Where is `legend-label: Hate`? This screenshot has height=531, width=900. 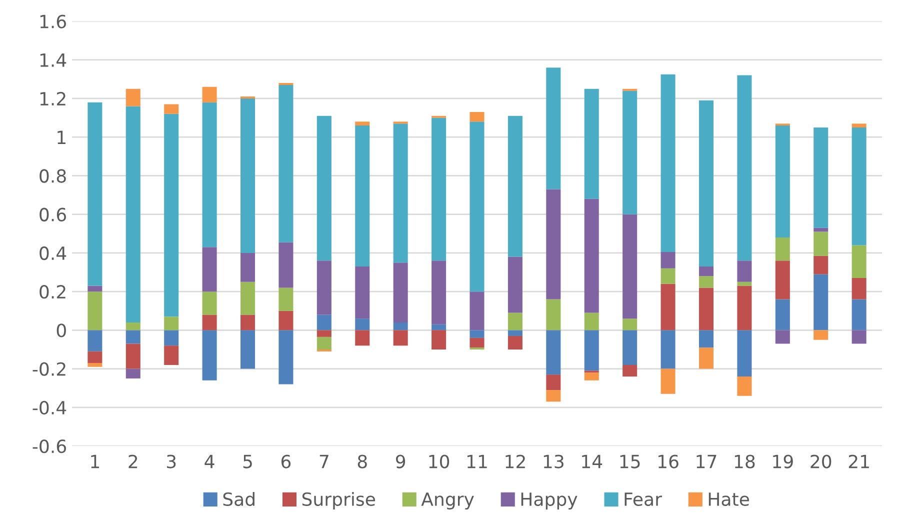
legend-label: Hate is located at coordinates (728, 499).